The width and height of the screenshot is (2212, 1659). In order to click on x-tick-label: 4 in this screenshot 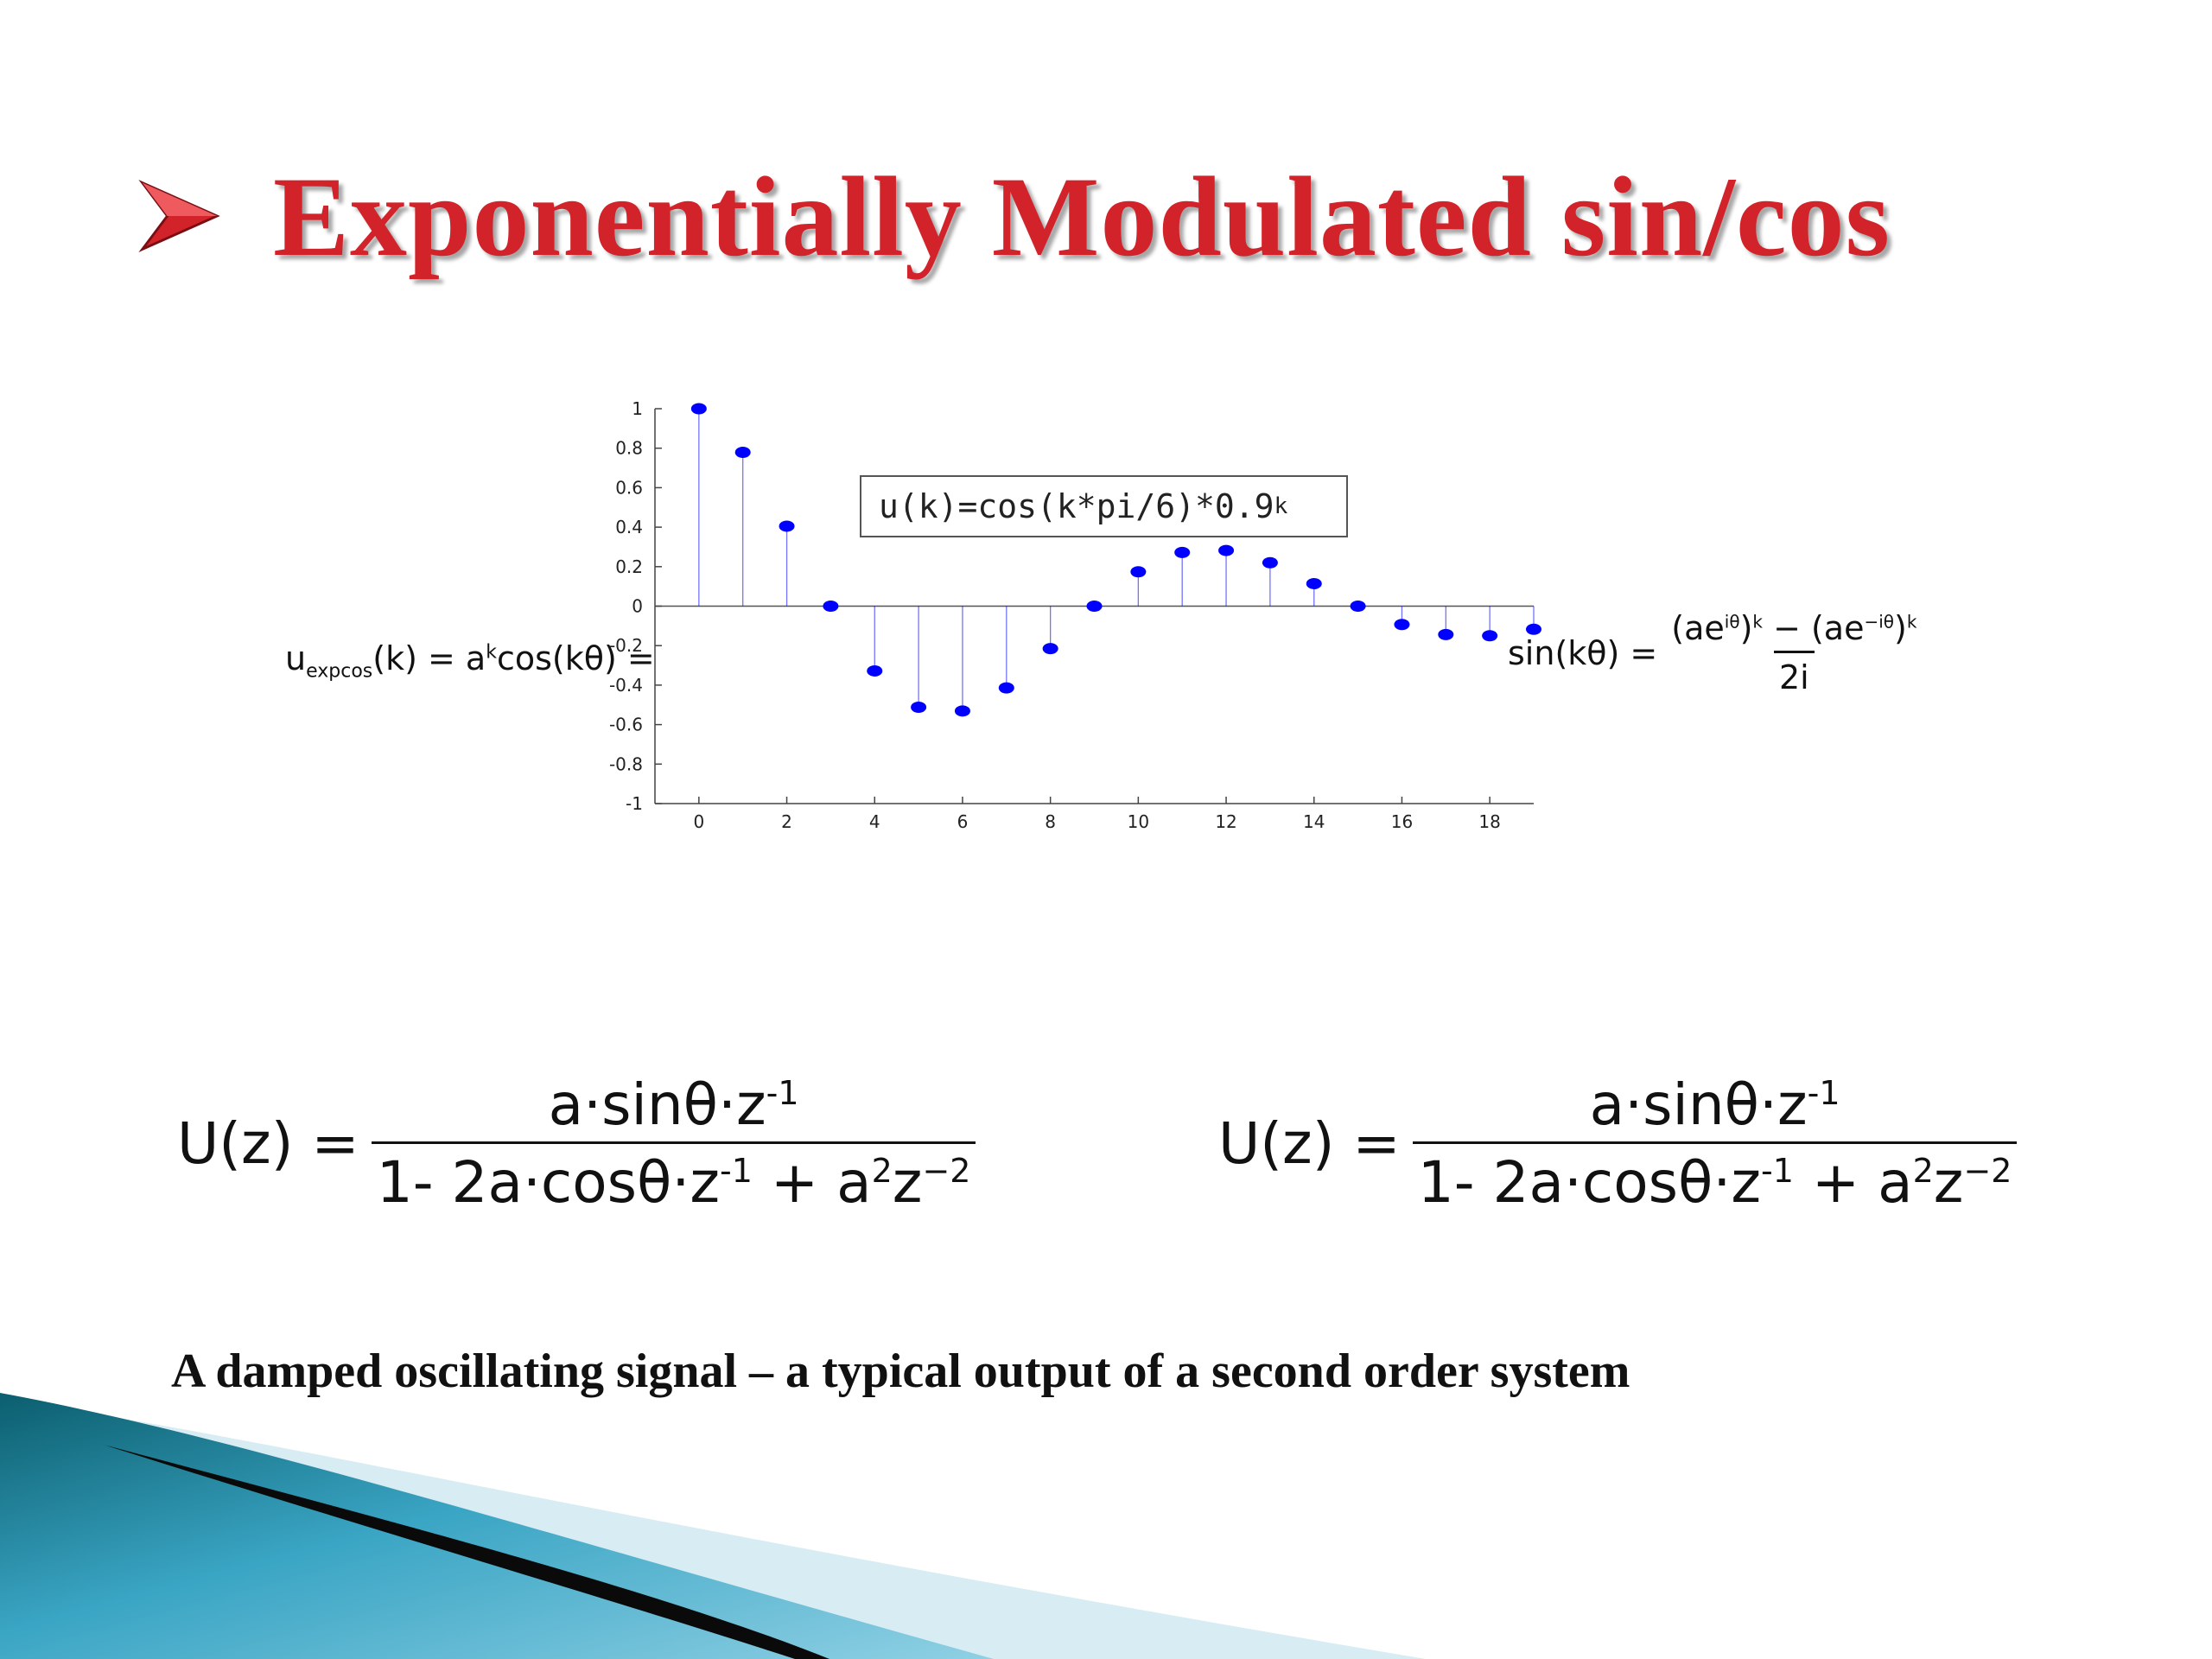, I will do `click(874, 821)`.